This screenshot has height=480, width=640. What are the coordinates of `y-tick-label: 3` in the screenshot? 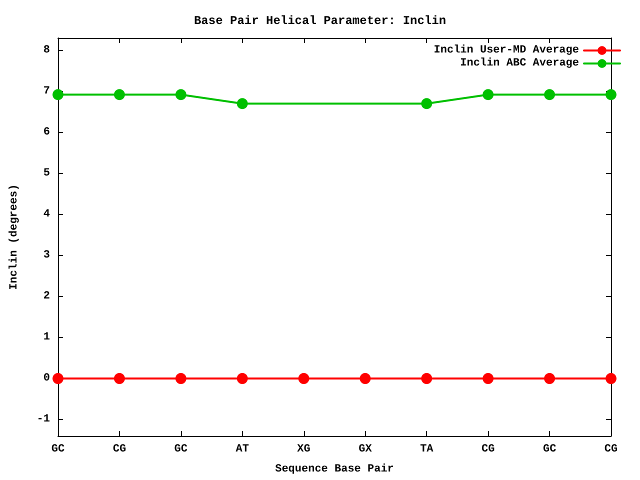 It's located at (46, 255).